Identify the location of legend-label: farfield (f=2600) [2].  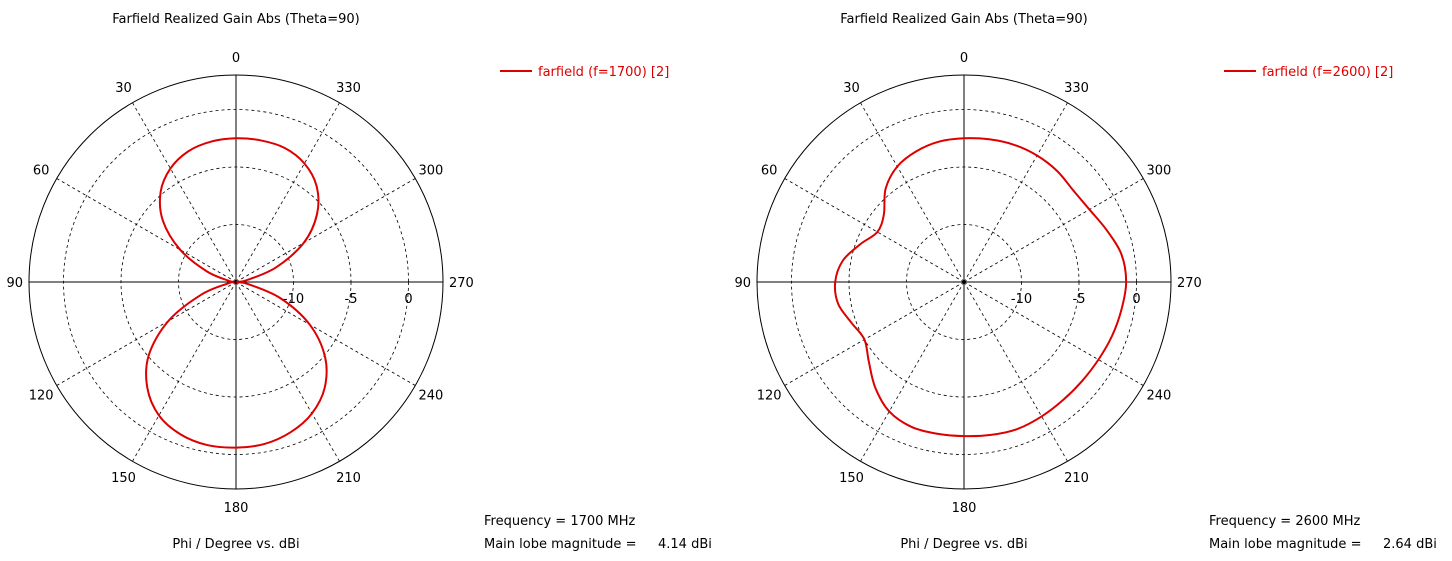
(1327, 72).